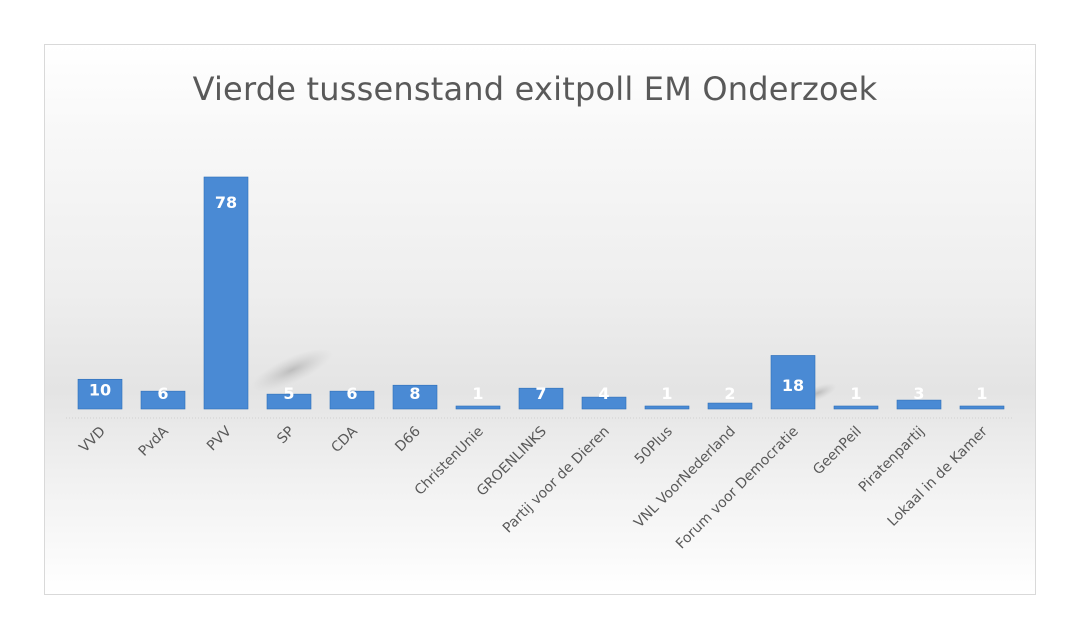  I want to click on x-tick-label: SP, so click(286, 436).